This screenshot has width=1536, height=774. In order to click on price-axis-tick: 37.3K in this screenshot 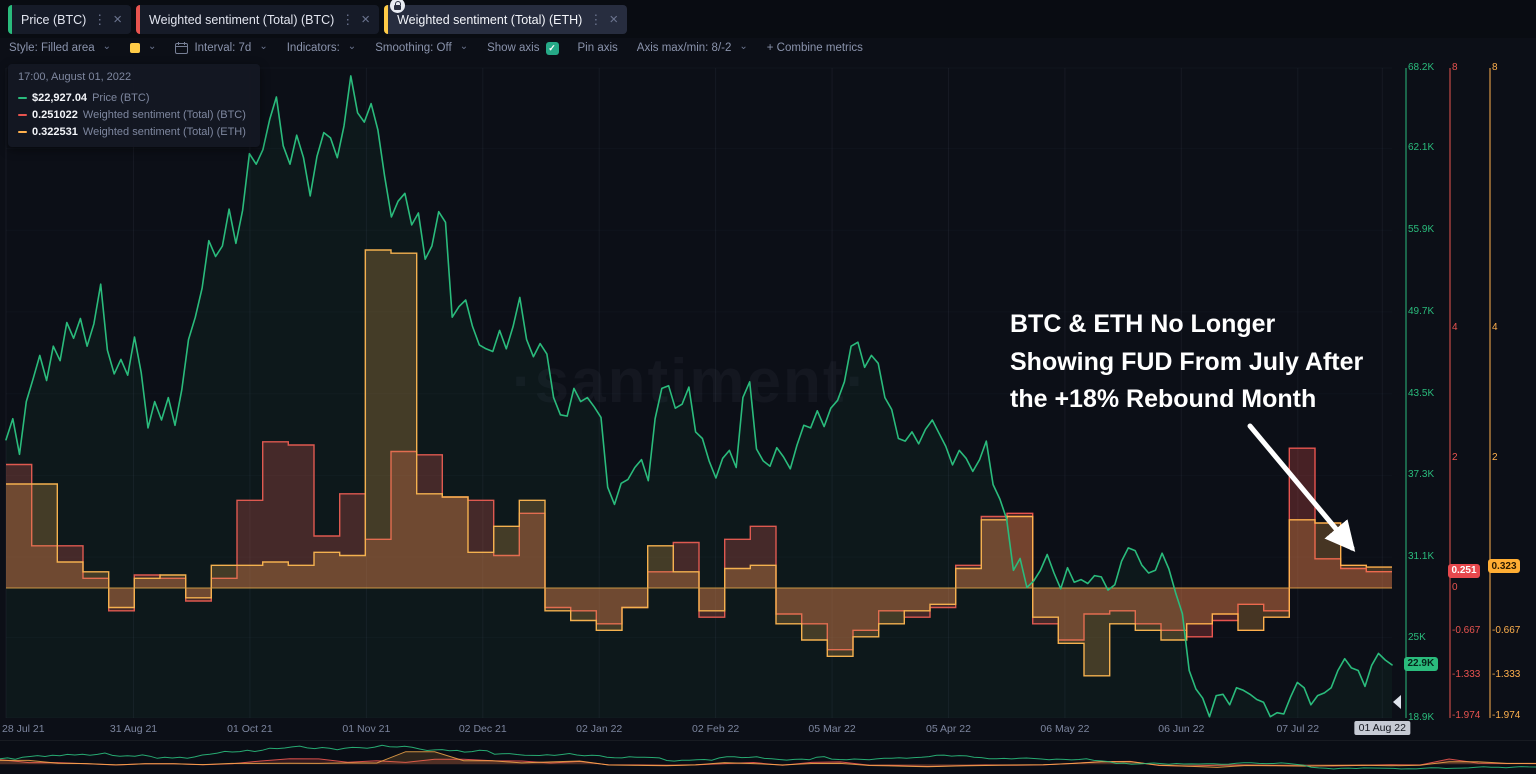, I will do `click(1421, 475)`.